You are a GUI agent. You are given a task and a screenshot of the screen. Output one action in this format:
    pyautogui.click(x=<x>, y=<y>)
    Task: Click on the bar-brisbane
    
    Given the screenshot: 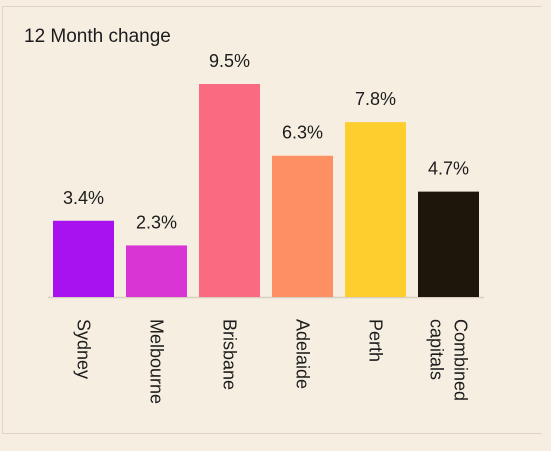 What is the action you would take?
    pyautogui.click(x=229, y=190)
    